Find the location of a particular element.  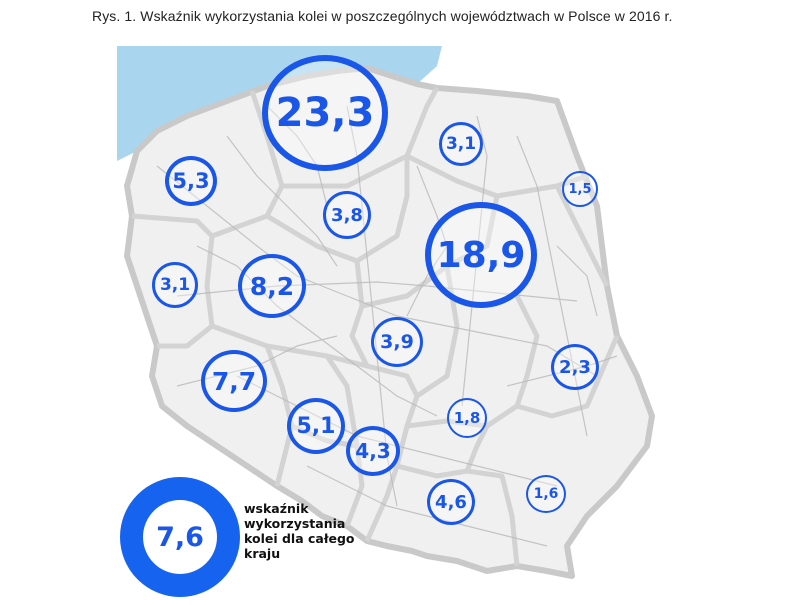

national-indicator-circle: 7,6 is located at coordinates (180, 537).